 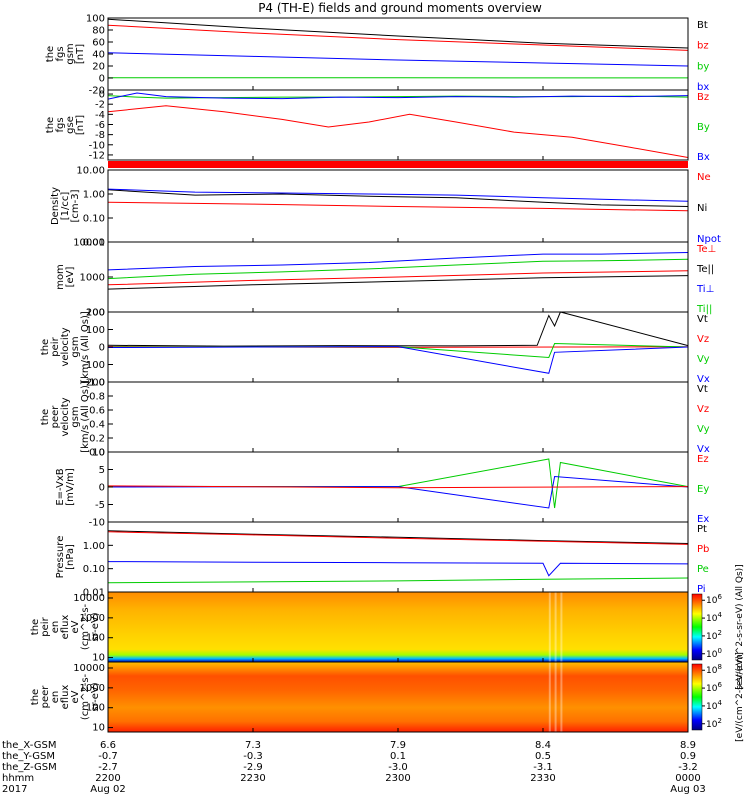 What do you see at coordinates (65, 347) in the screenshot?
I see `y-axis-label: thepeirvelocitygsm[km/s (All Qs)]` at bounding box center [65, 347].